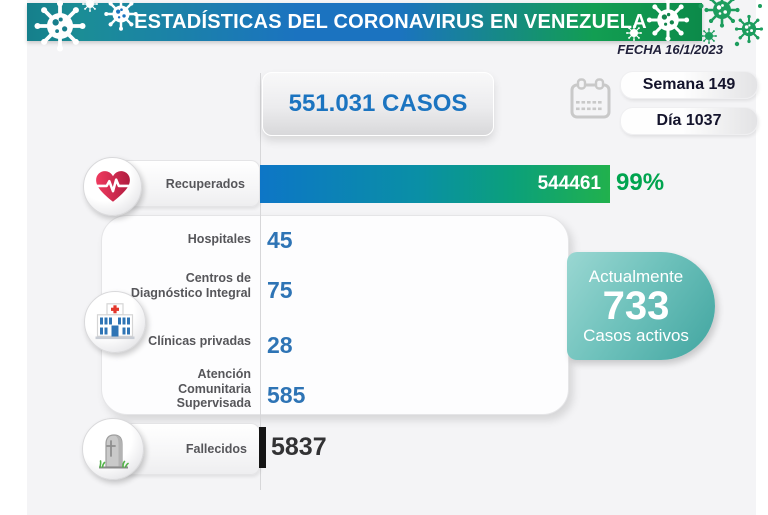 The image size is (768, 515). What do you see at coordinates (260, 281) in the screenshot?
I see `divider-line` at bounding box center [260, 281].